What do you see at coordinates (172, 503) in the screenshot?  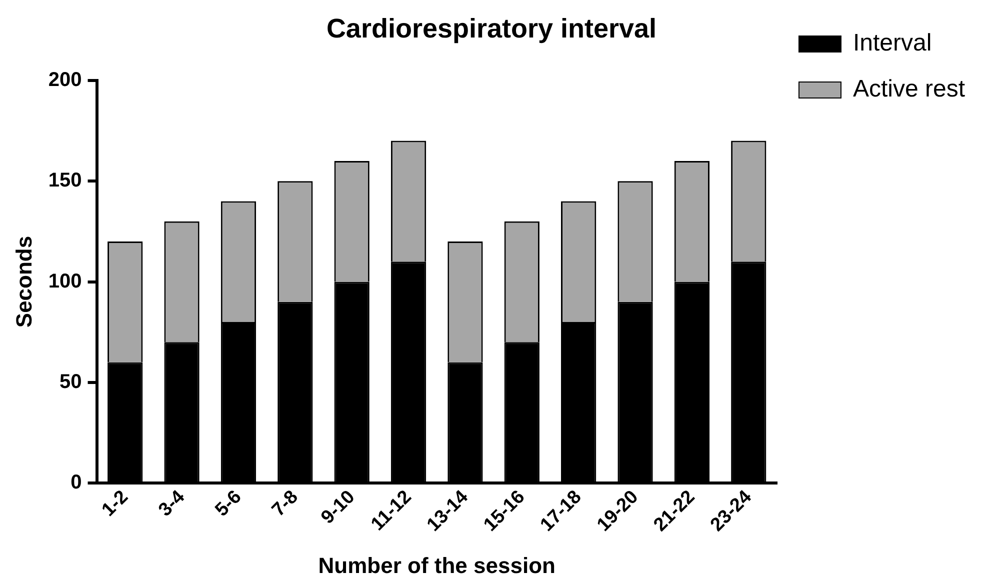 I see `x-tick-label: 3-4` at bounding box center [172, 503].